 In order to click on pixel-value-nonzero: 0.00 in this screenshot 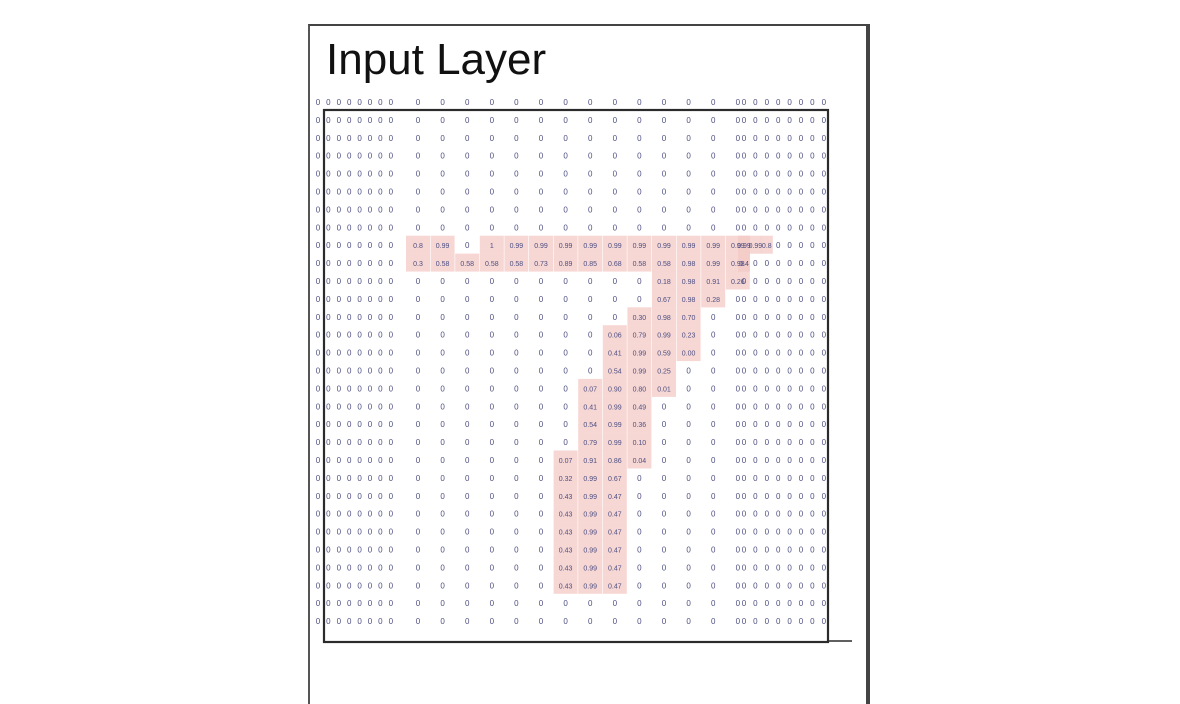, I will do `click(689, 354)`.